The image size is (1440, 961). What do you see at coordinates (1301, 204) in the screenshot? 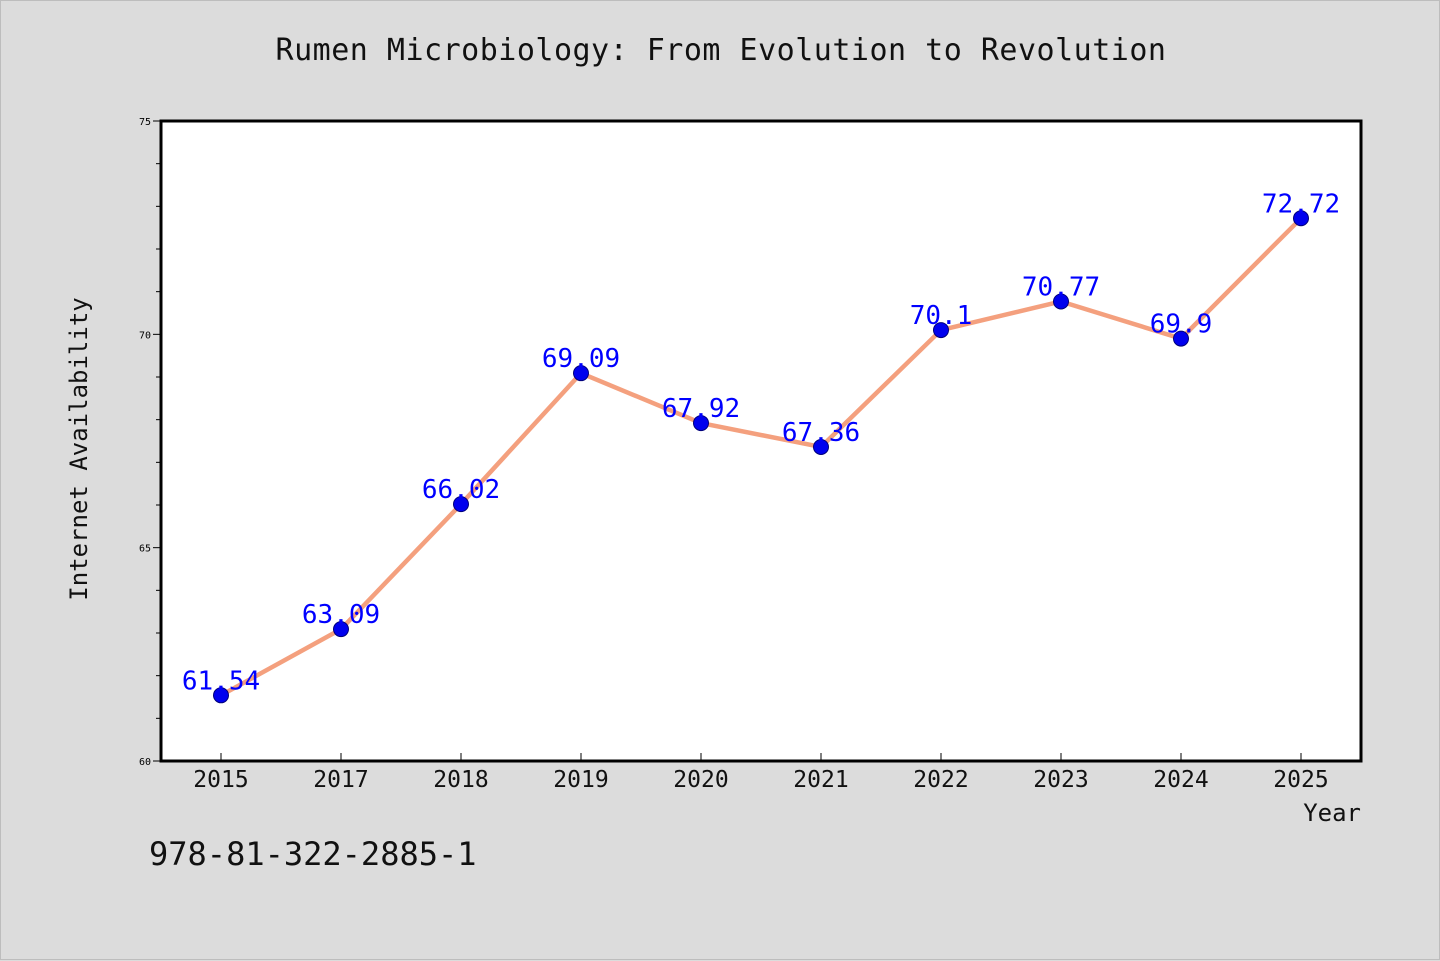
I see `data-label: 72.72` at bounding box center [1301, 204].